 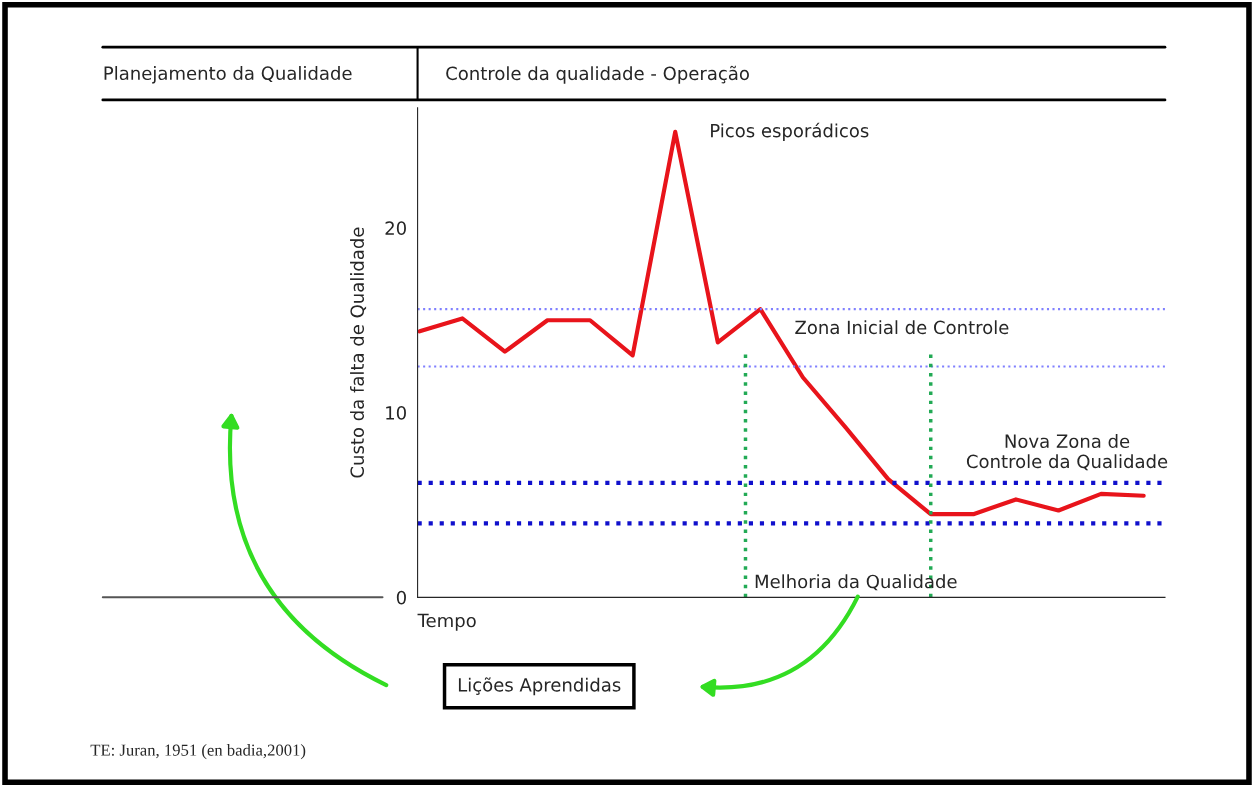 I want to click on y-tick-label: 20, so click(x=395, y=228).